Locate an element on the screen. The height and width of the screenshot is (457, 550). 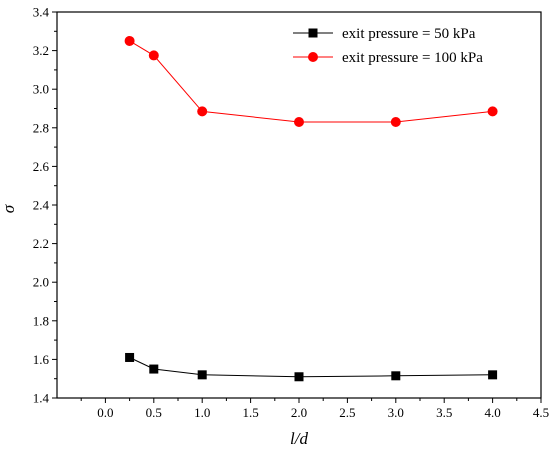
y-tick-label: 1.8 is located at coordinates (41, 320).